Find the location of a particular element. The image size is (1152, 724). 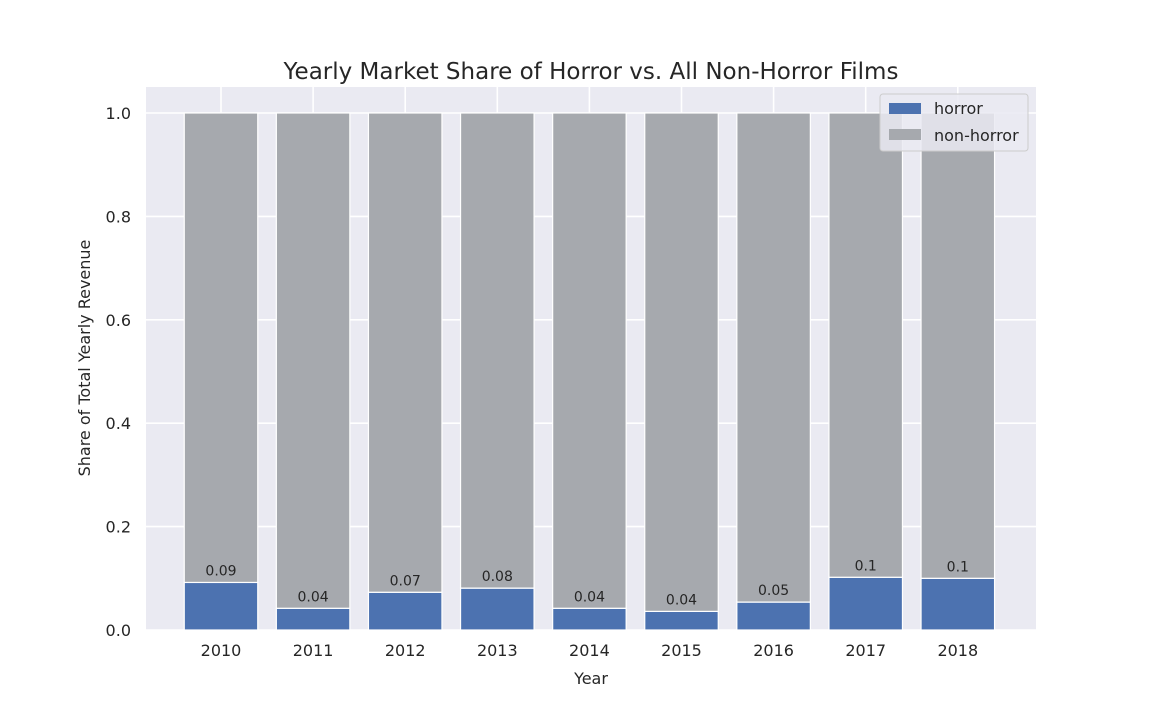

data-label-2014: 0.04 is located at coordinates (589, 597).